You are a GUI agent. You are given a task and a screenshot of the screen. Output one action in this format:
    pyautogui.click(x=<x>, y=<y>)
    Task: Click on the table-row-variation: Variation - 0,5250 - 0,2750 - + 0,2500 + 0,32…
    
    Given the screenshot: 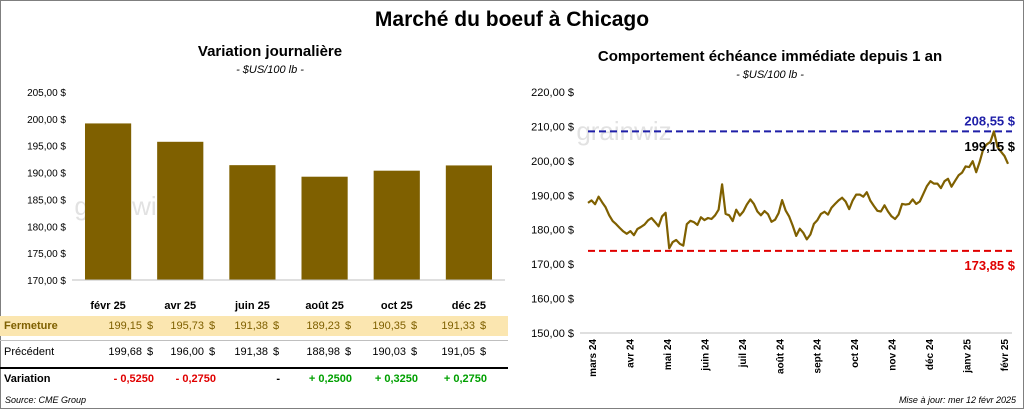 What is the action you would take?
    pyautogui.click(x=254, y=378)
    